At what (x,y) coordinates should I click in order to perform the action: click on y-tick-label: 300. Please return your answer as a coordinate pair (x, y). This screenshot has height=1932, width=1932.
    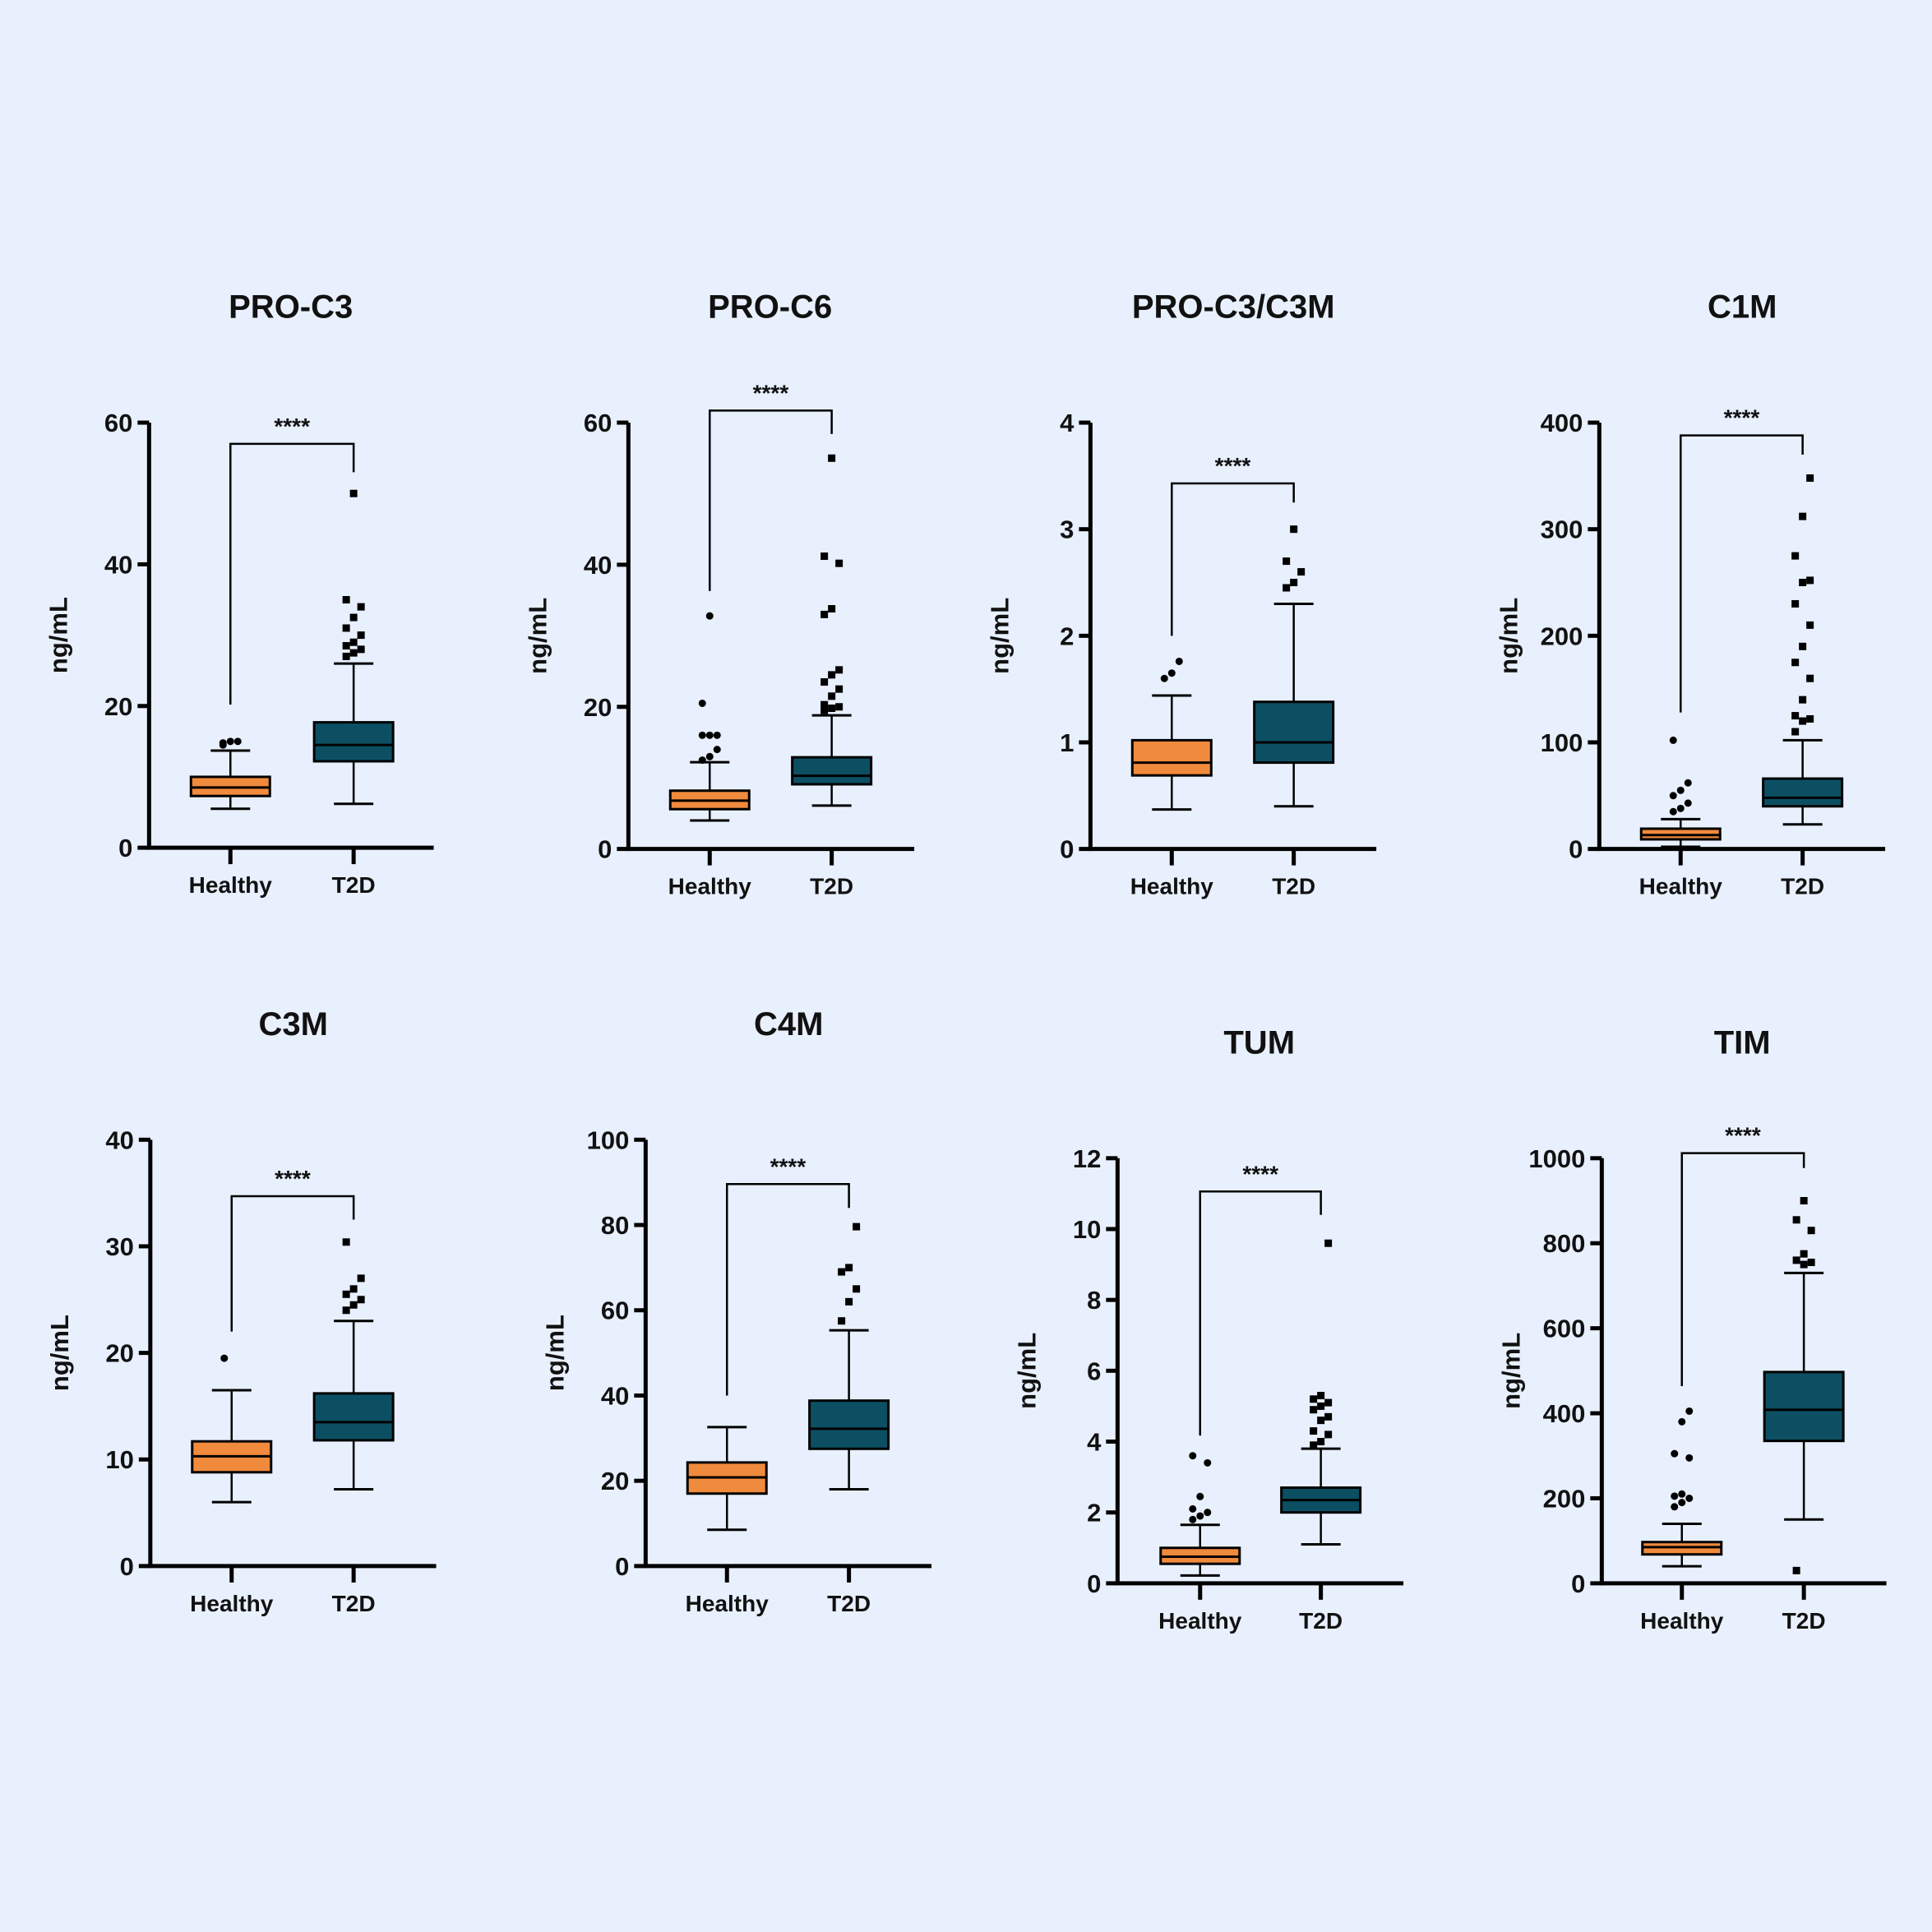
    Looking at the image, I should click on (1562, 529).